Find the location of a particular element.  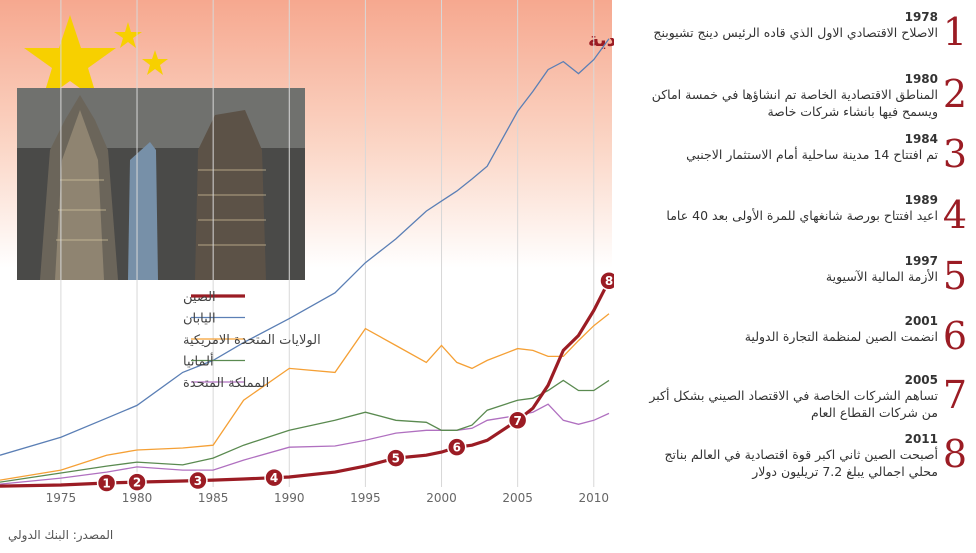

legend-label: المملكة المتحدة is located at coordinates (226, 383).